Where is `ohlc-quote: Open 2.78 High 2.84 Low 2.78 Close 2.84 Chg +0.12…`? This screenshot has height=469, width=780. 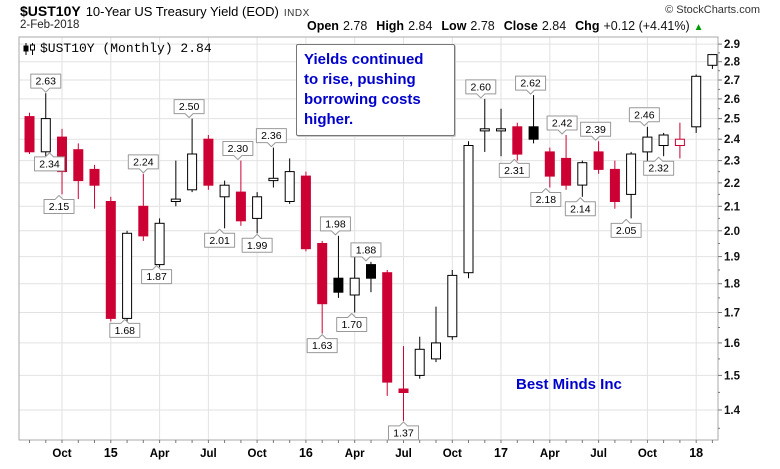 ohlc-quote: Open 2.78 High 2.84 Low 2.78 Close 2.84 Chg +0.12… is located at coordinates (505, 26).